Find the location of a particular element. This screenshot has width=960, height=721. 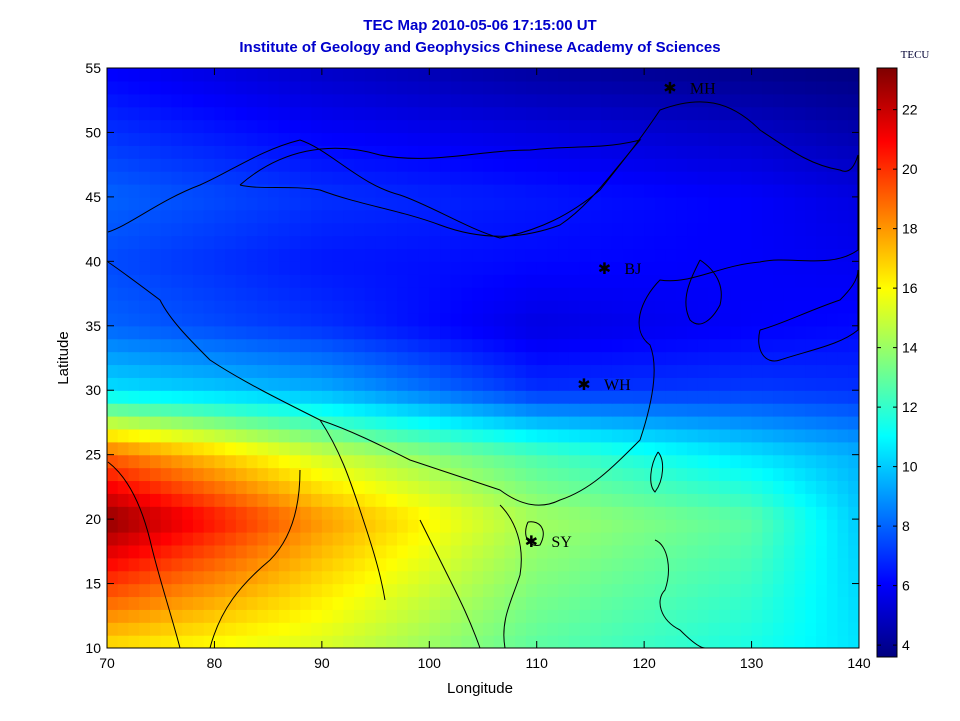

y-tick-label: 40 is located at coordinates (93, 261).